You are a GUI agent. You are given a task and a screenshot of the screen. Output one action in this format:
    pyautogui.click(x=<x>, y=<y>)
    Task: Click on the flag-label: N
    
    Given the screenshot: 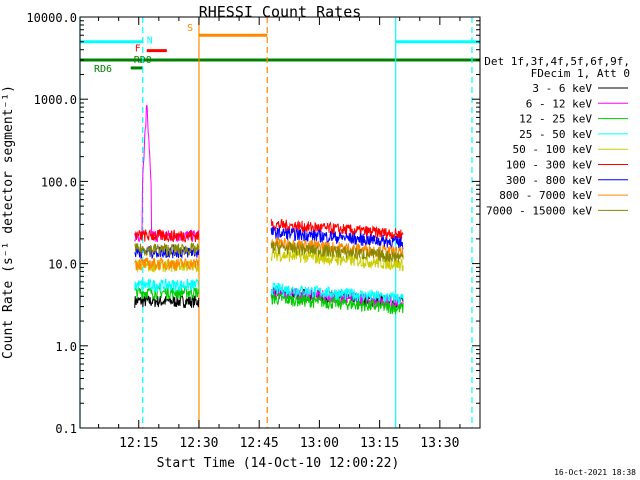 What is the action you would take?
    pyautogui.click(x=150, y=41)
    